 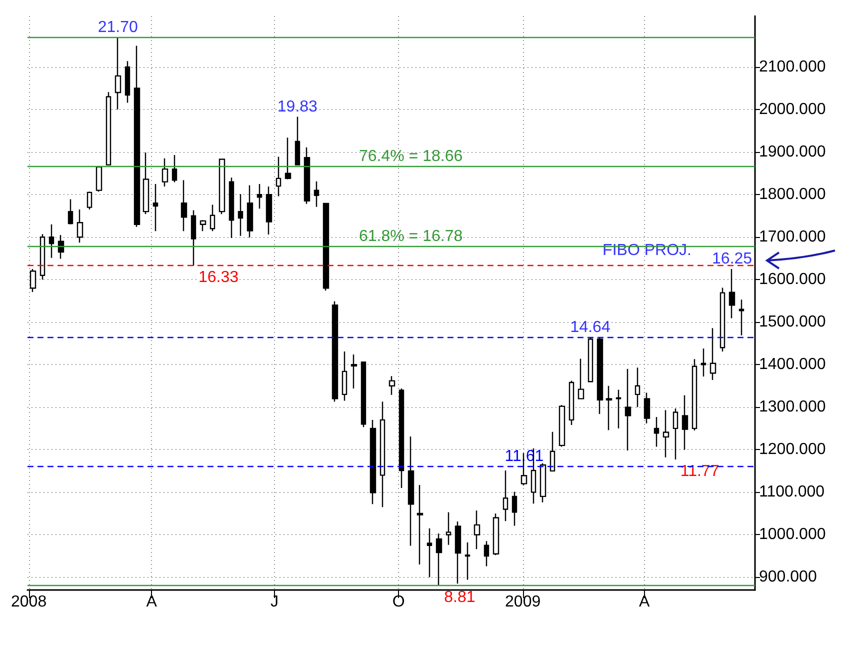 What do you see at coordinates (410, 157) in the screenshot?
I see `annotation: 76.4% = 18.66` at bounding box center [410, 157].